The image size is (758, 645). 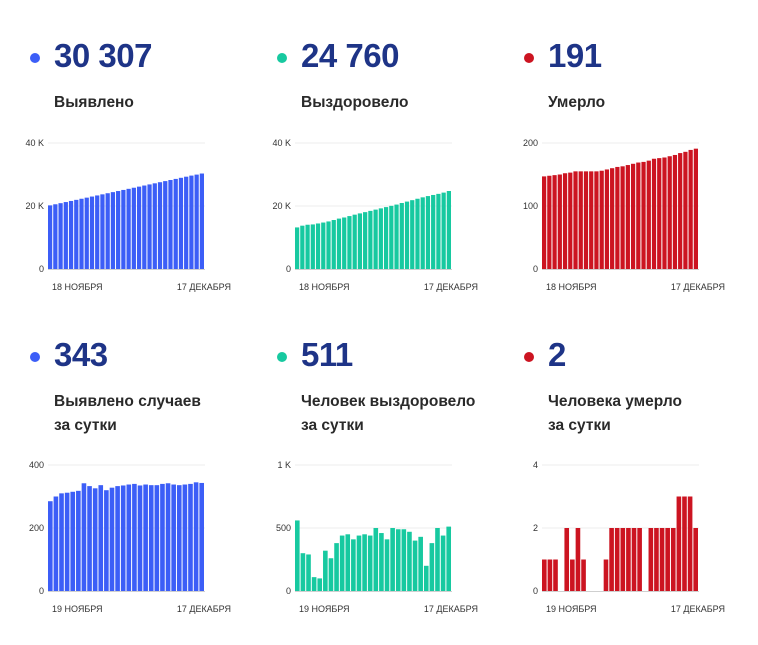 What do you see at coordinates (94, 102) in the screenshot?
I see `stat-label-line: Выявлено` at bounding box center [94, 102].